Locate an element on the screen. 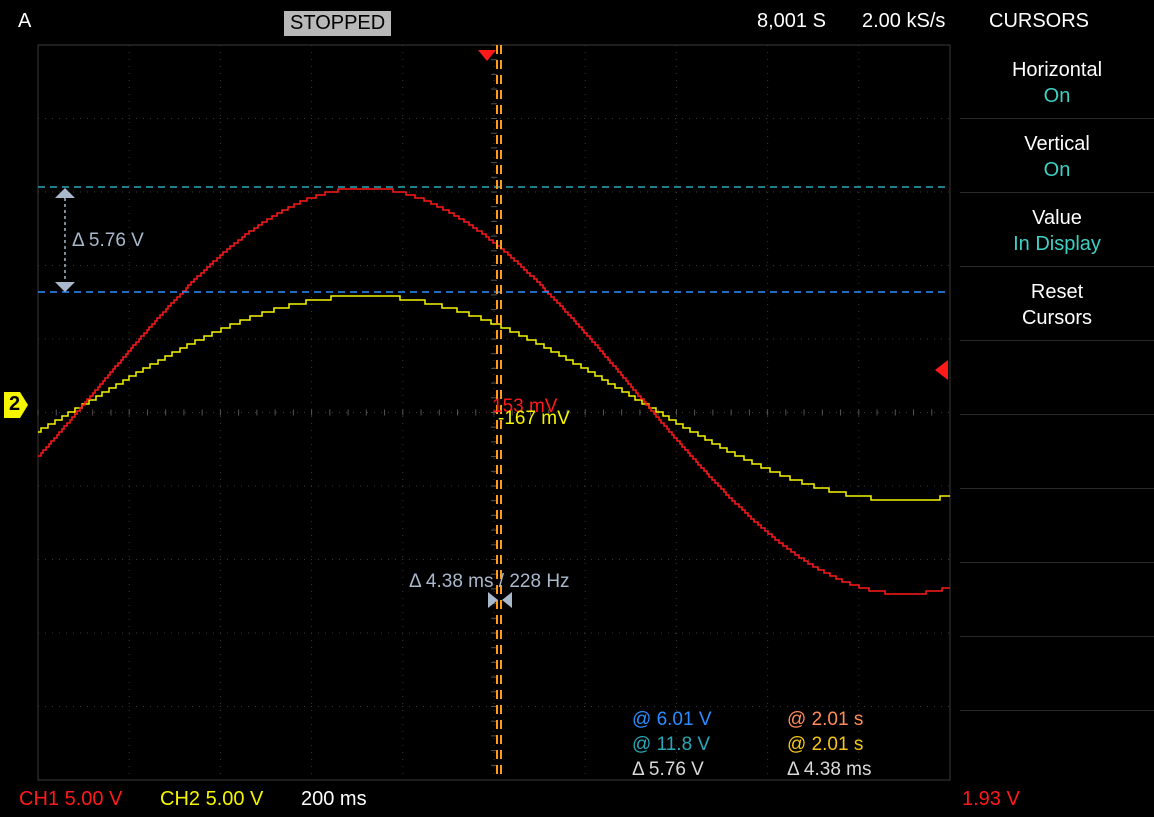 This screenshot has height=817, width=1154. menu-reset-cursors-button: Reset Cursors is located at coordinates (1057, 304).